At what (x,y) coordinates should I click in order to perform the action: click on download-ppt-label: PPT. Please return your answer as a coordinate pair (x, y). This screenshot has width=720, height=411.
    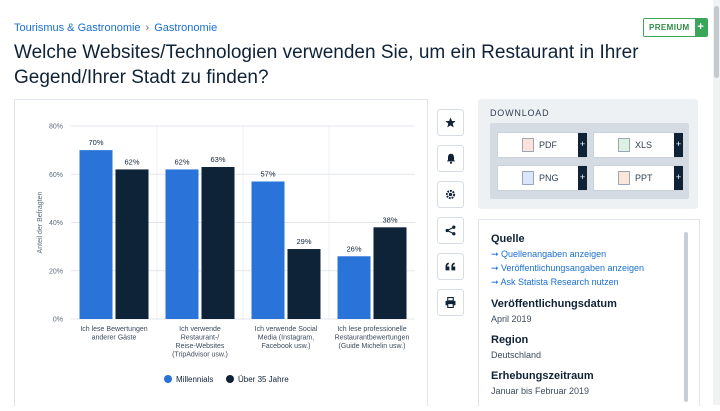
    Looking at the image, I should click on (644, 178).